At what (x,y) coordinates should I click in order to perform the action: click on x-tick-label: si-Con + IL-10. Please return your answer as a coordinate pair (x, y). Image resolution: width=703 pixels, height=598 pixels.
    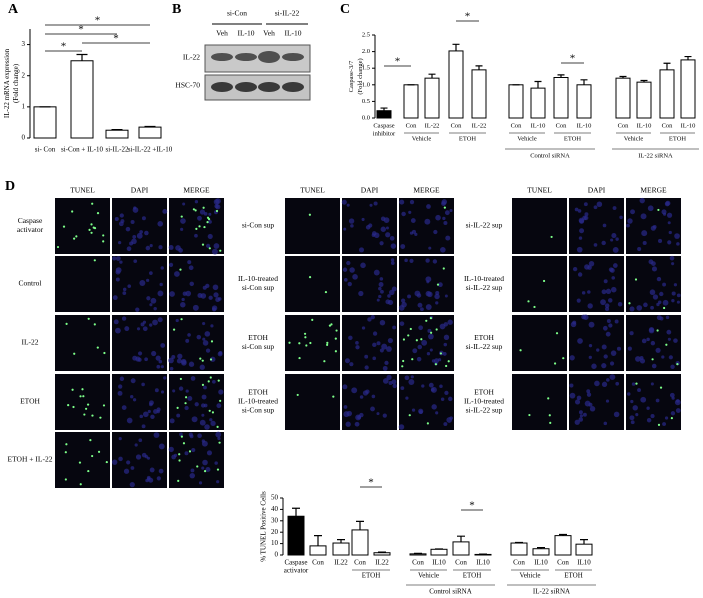
    Looking at the image, I should click on (82, 150).